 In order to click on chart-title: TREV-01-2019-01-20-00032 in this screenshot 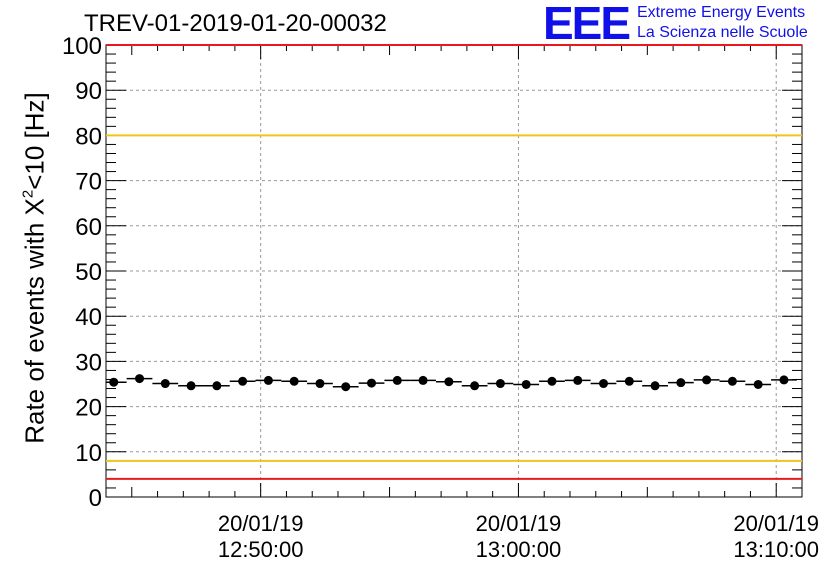, I will do `click(235, 23)`.